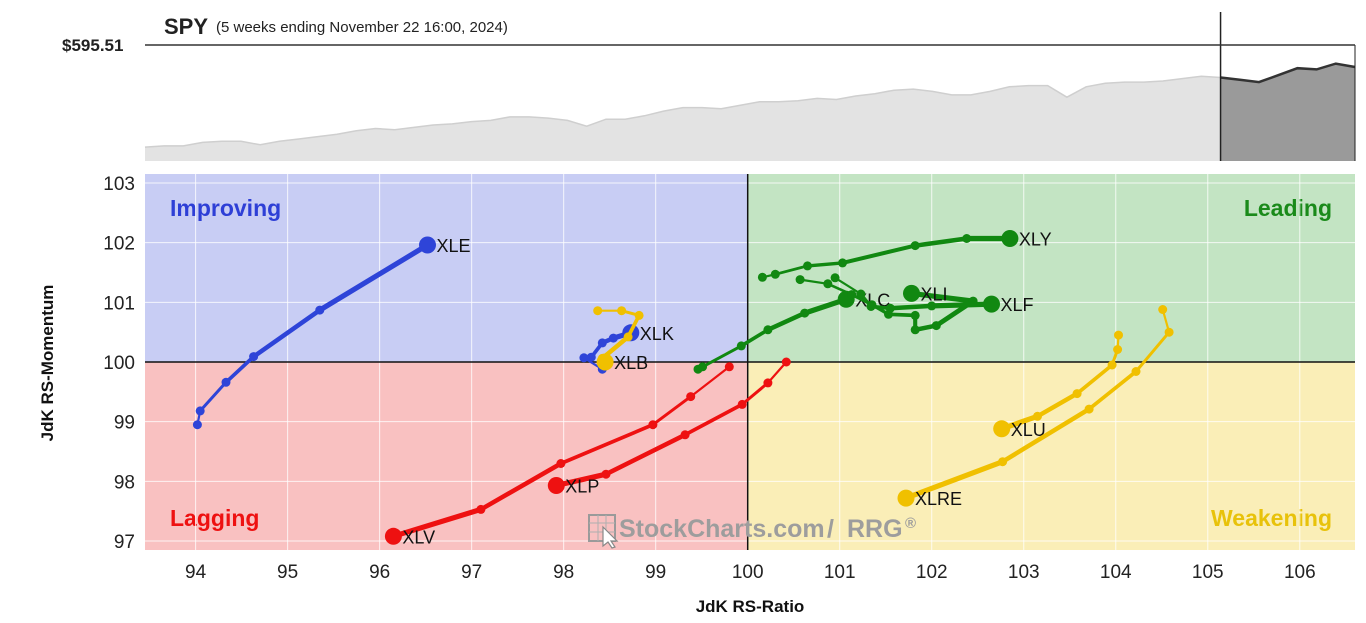 This screenshot has height=623, width=1366. I want to click on x-tick-label: 104, so click(1116, 572).